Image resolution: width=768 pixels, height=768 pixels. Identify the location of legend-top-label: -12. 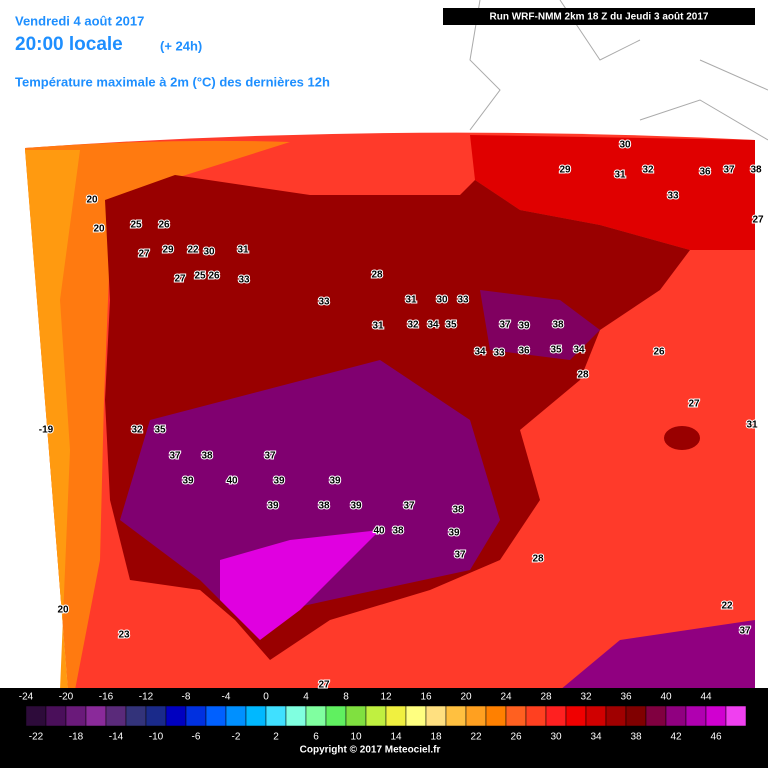
(146, 697).